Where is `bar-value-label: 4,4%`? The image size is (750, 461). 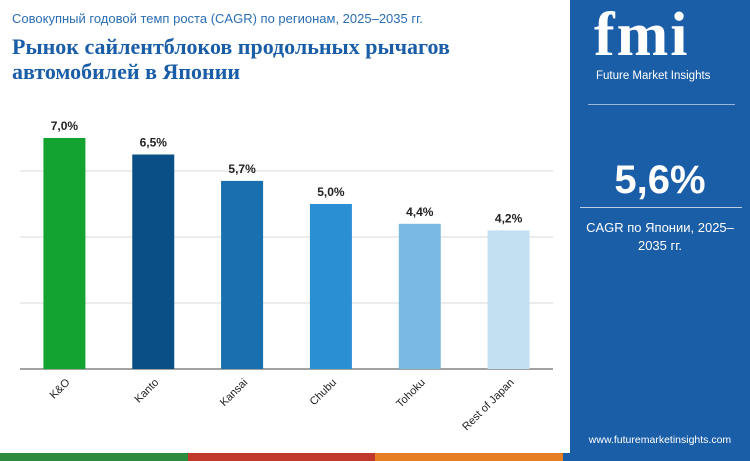 bar-value-label: 4,4% is located at coordinates (420, 212).